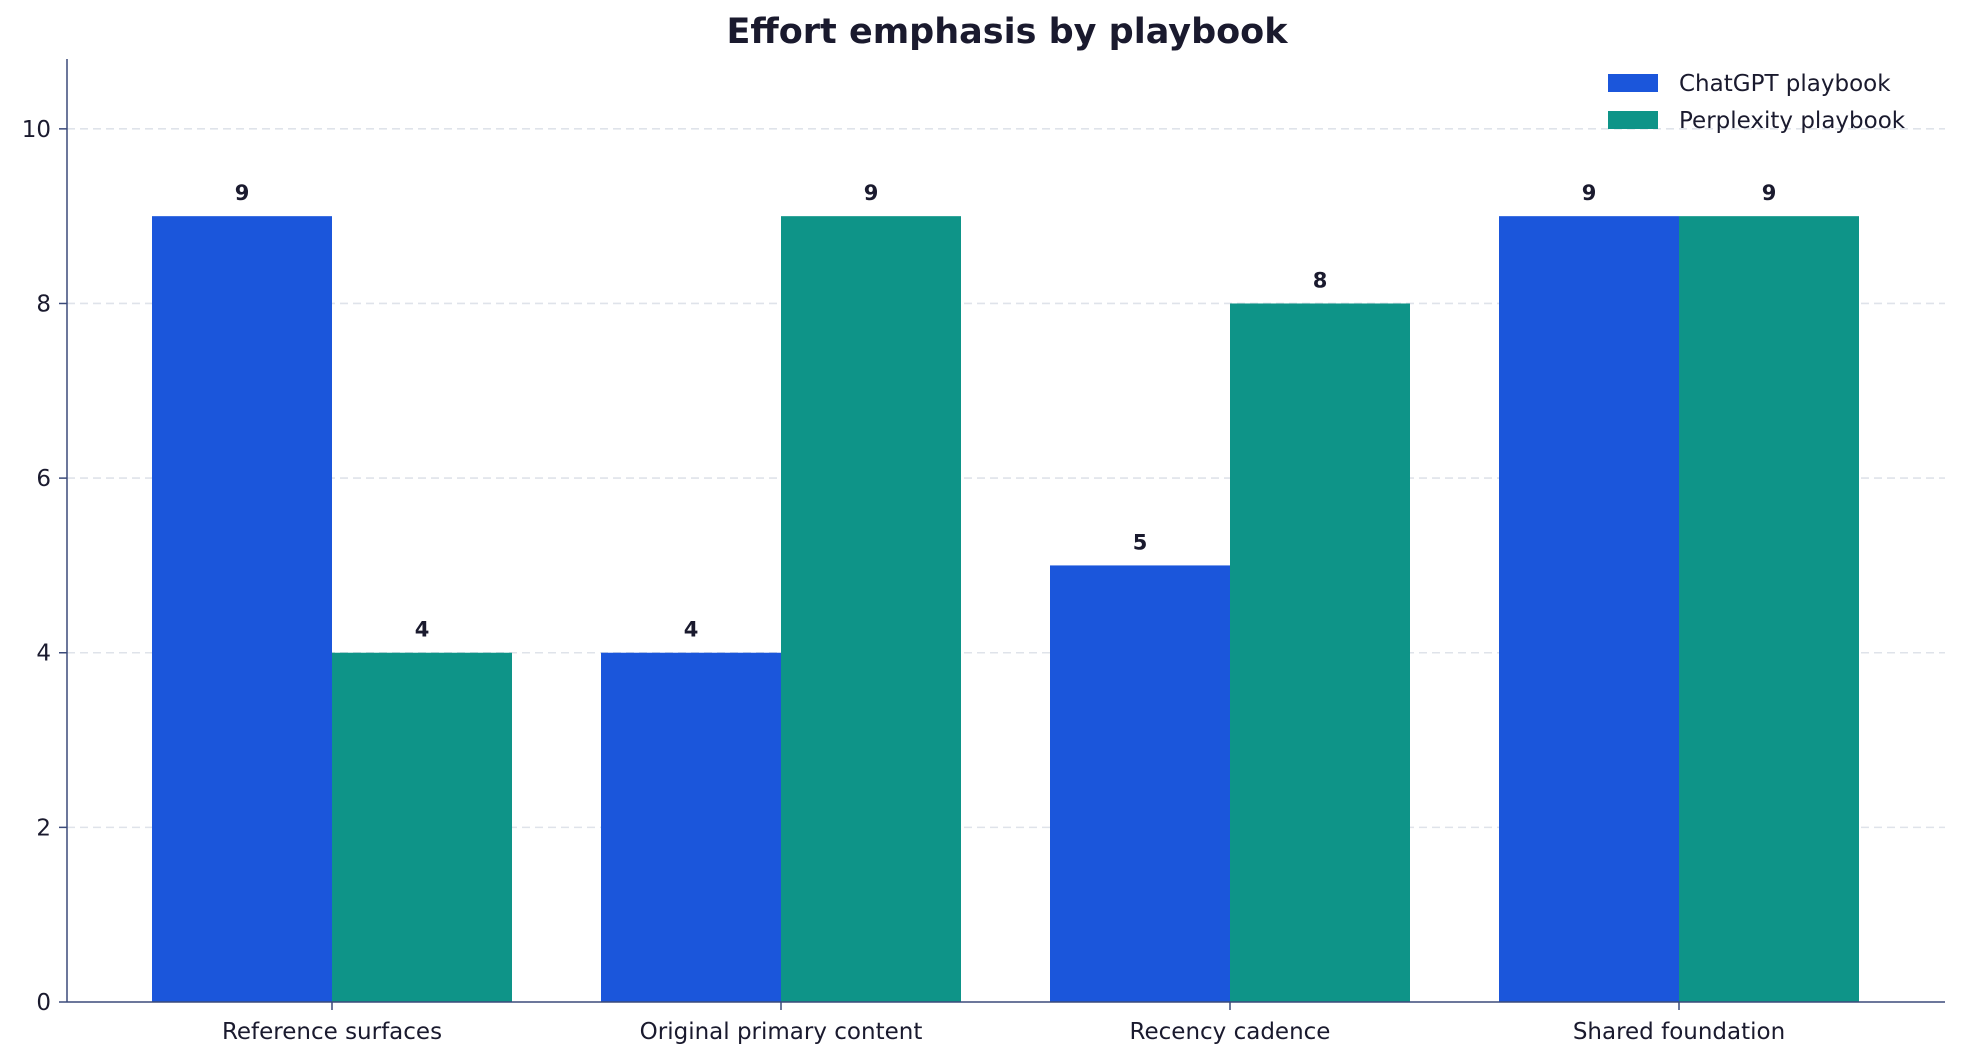 This screenshot has height=1062, width=1961. I want to click on y-tick-label: 8, so click(43, 304).